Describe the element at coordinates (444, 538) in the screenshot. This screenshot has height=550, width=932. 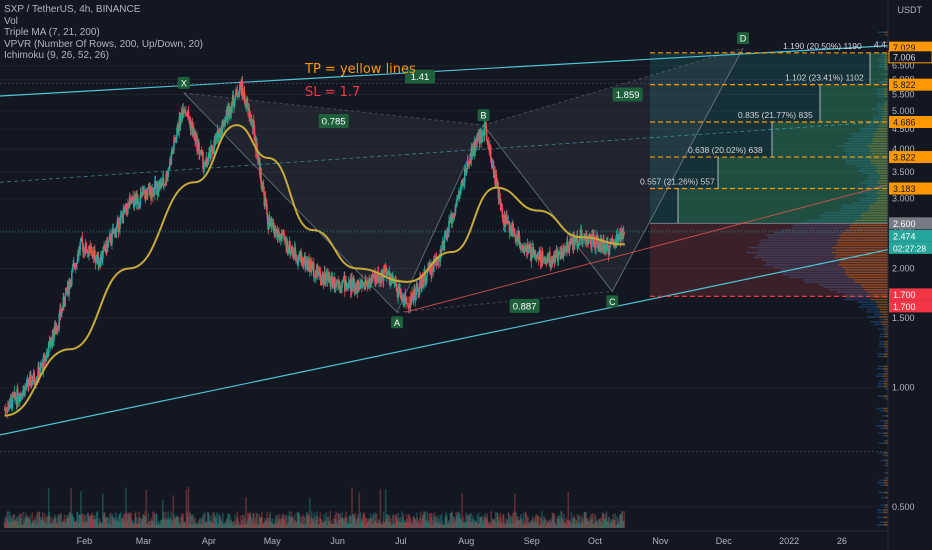
I see `time-axis: Feb Mar Apr May Jun Jul Aug Sep Oct Nov Dec 2022 26` at that location.